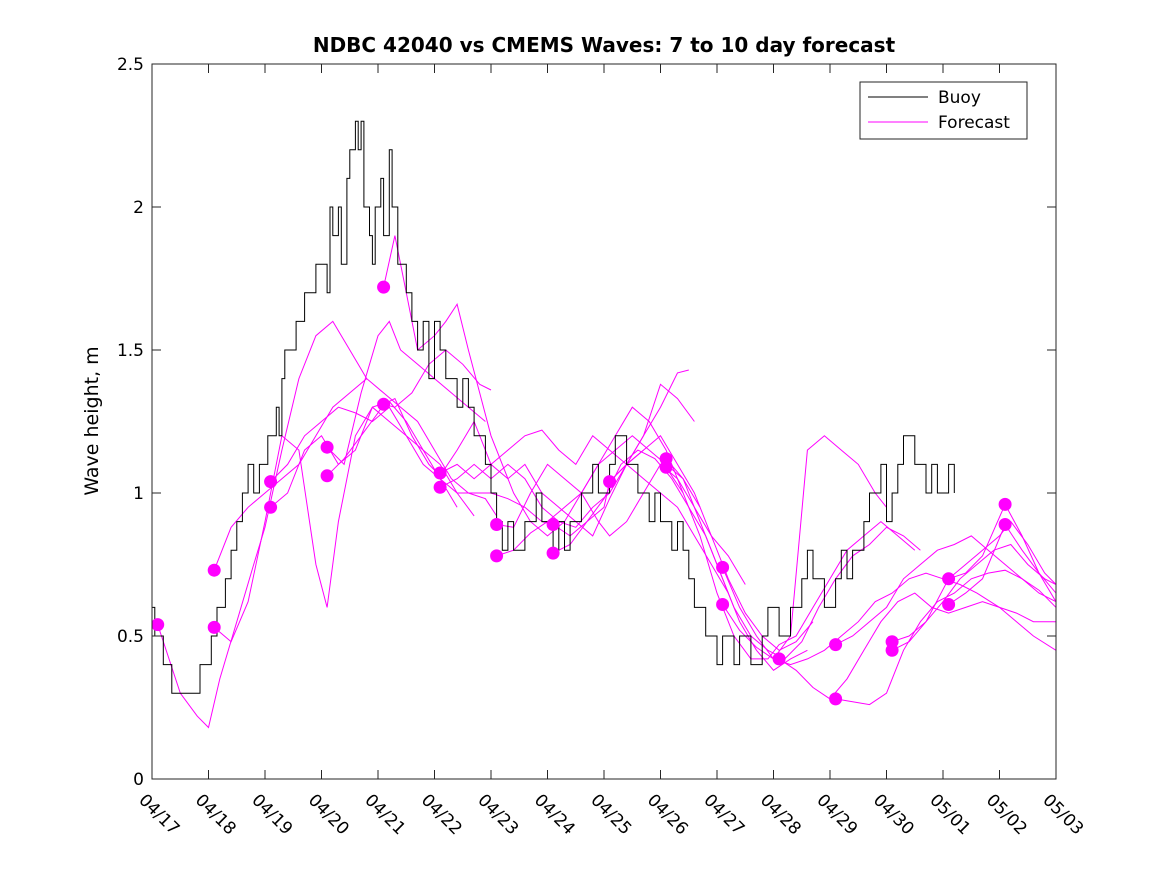 This screenshot has width=1167, height=875. I want to click on y-tick-label: 0.5, so click(130, 637).